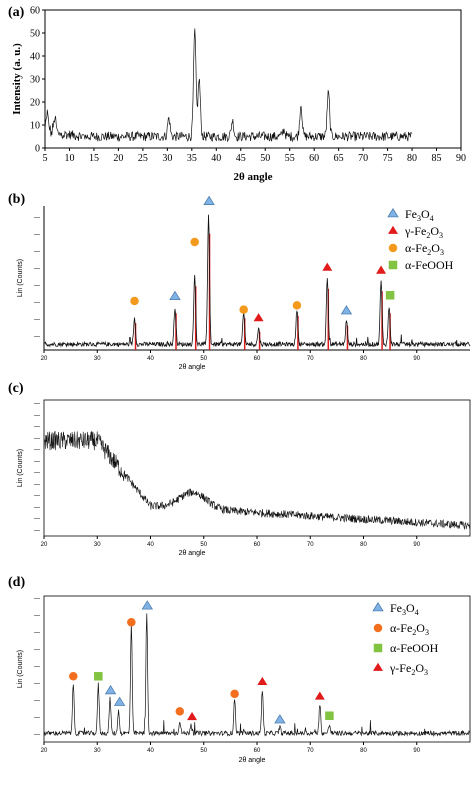 The image size is (474, 793). What do you see at coordinates (257, 751) in the screenshot?
I see `panel-d-xtick-label-4: 60` at bounding box center [257, 751].